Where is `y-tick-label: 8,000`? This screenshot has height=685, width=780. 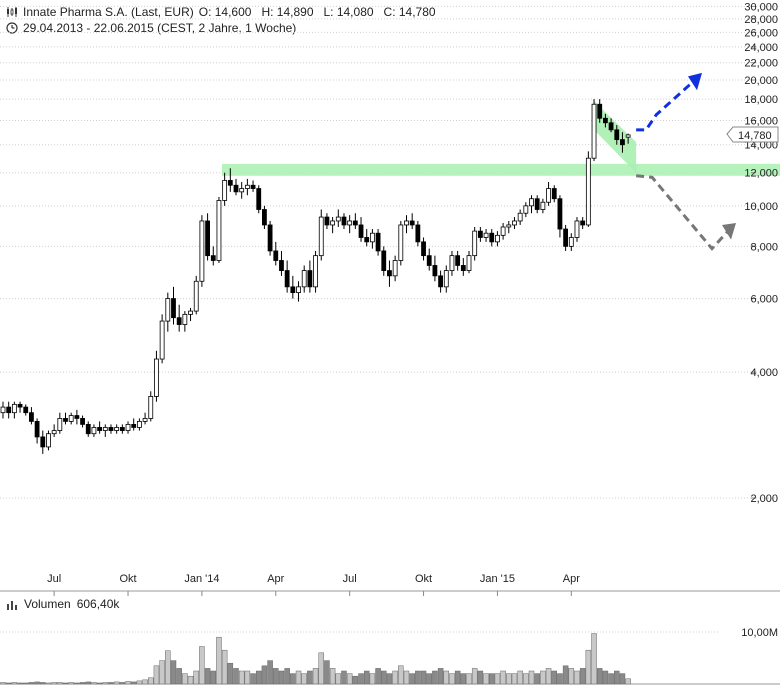
y-tick-label: 8,000 is located at coordinates (764, 247).